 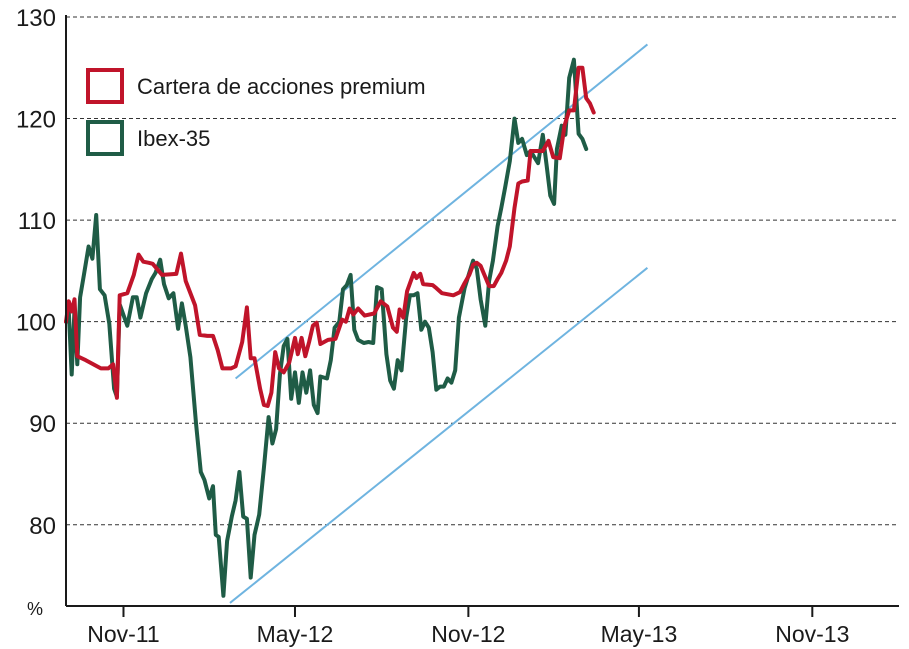 I want to click on y-tick-label: 100, so click(x=36, y=323).